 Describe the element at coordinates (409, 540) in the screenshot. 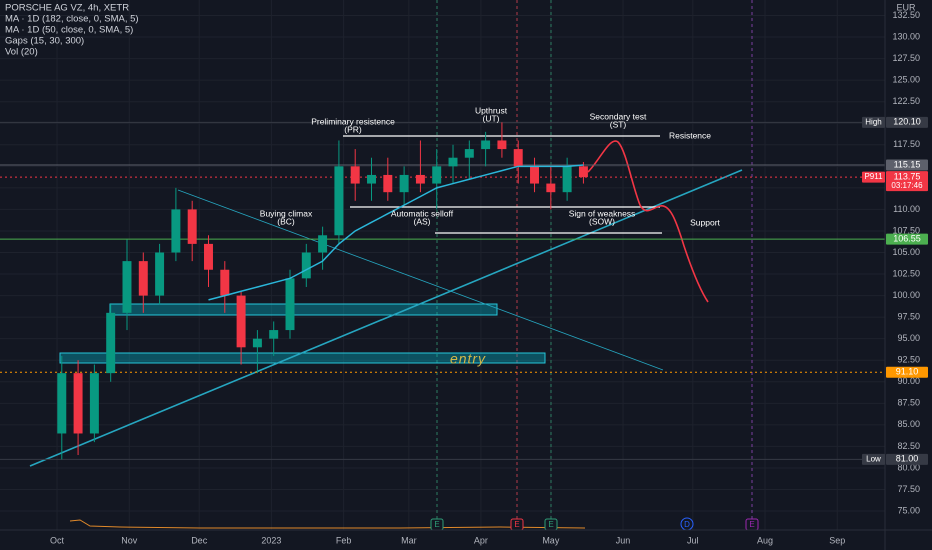

I see `x-tick-label: Mar` at that location.